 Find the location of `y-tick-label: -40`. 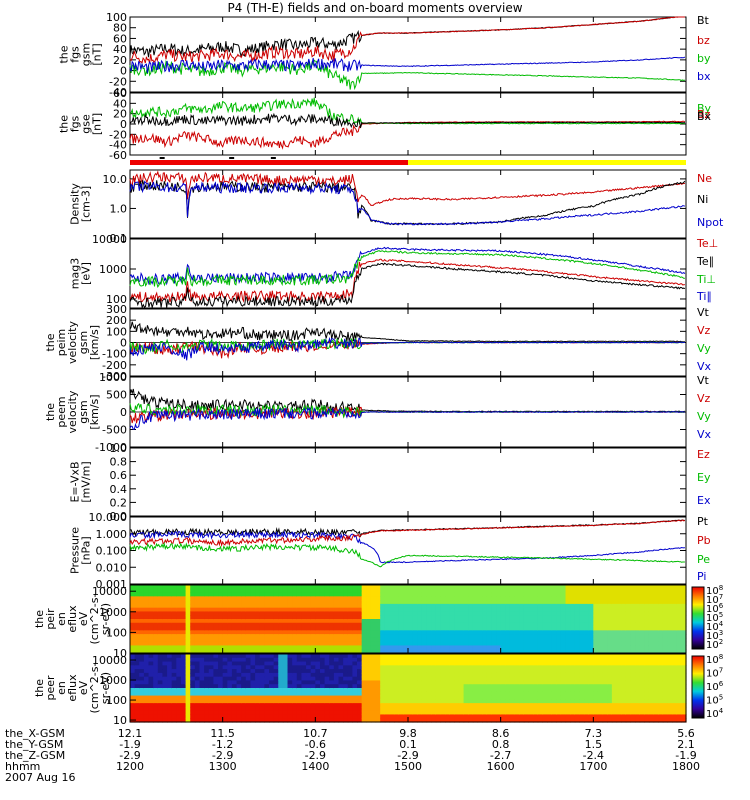

y-tick-label: -40 is located at coordinates (118, 145).